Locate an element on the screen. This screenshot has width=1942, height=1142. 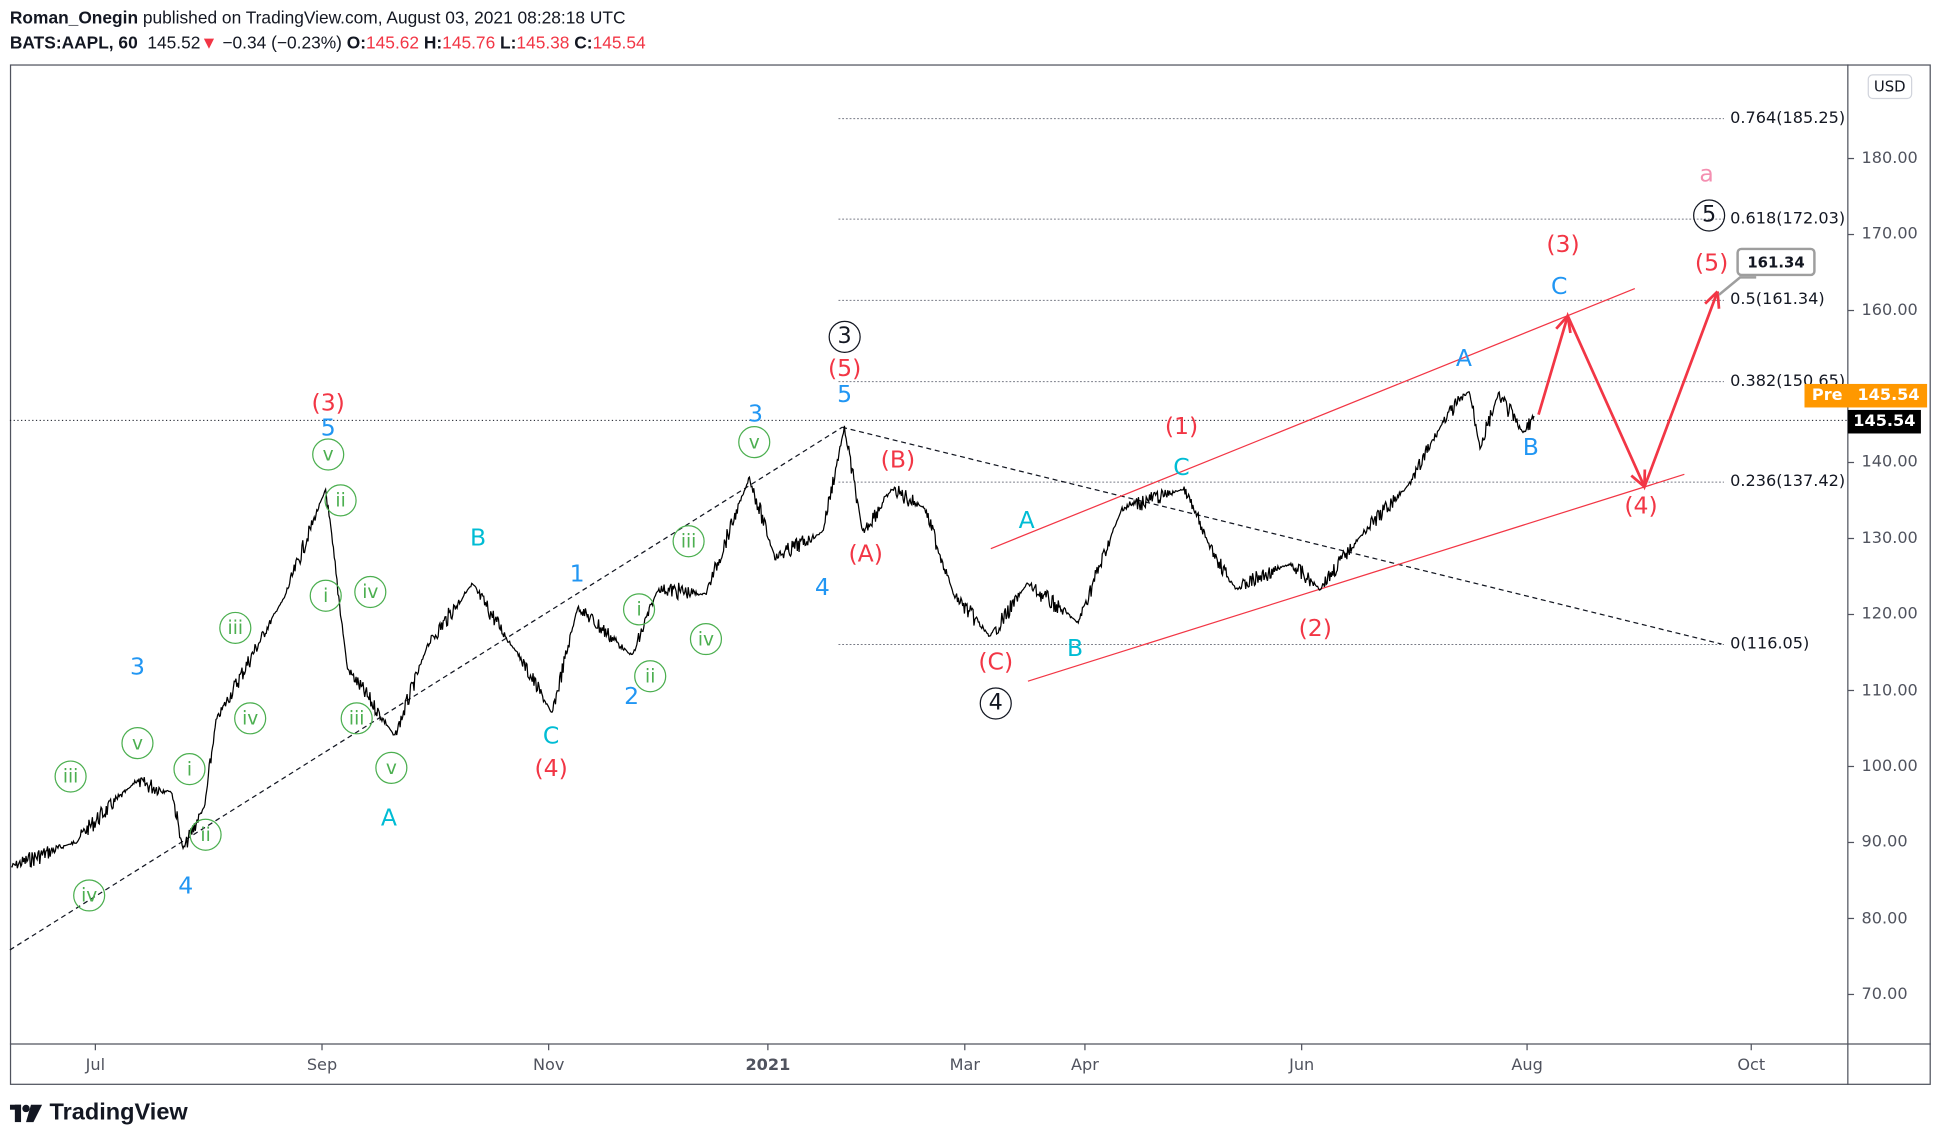
price-tick-label: 120.00 is located at coordinates (1889, 614).